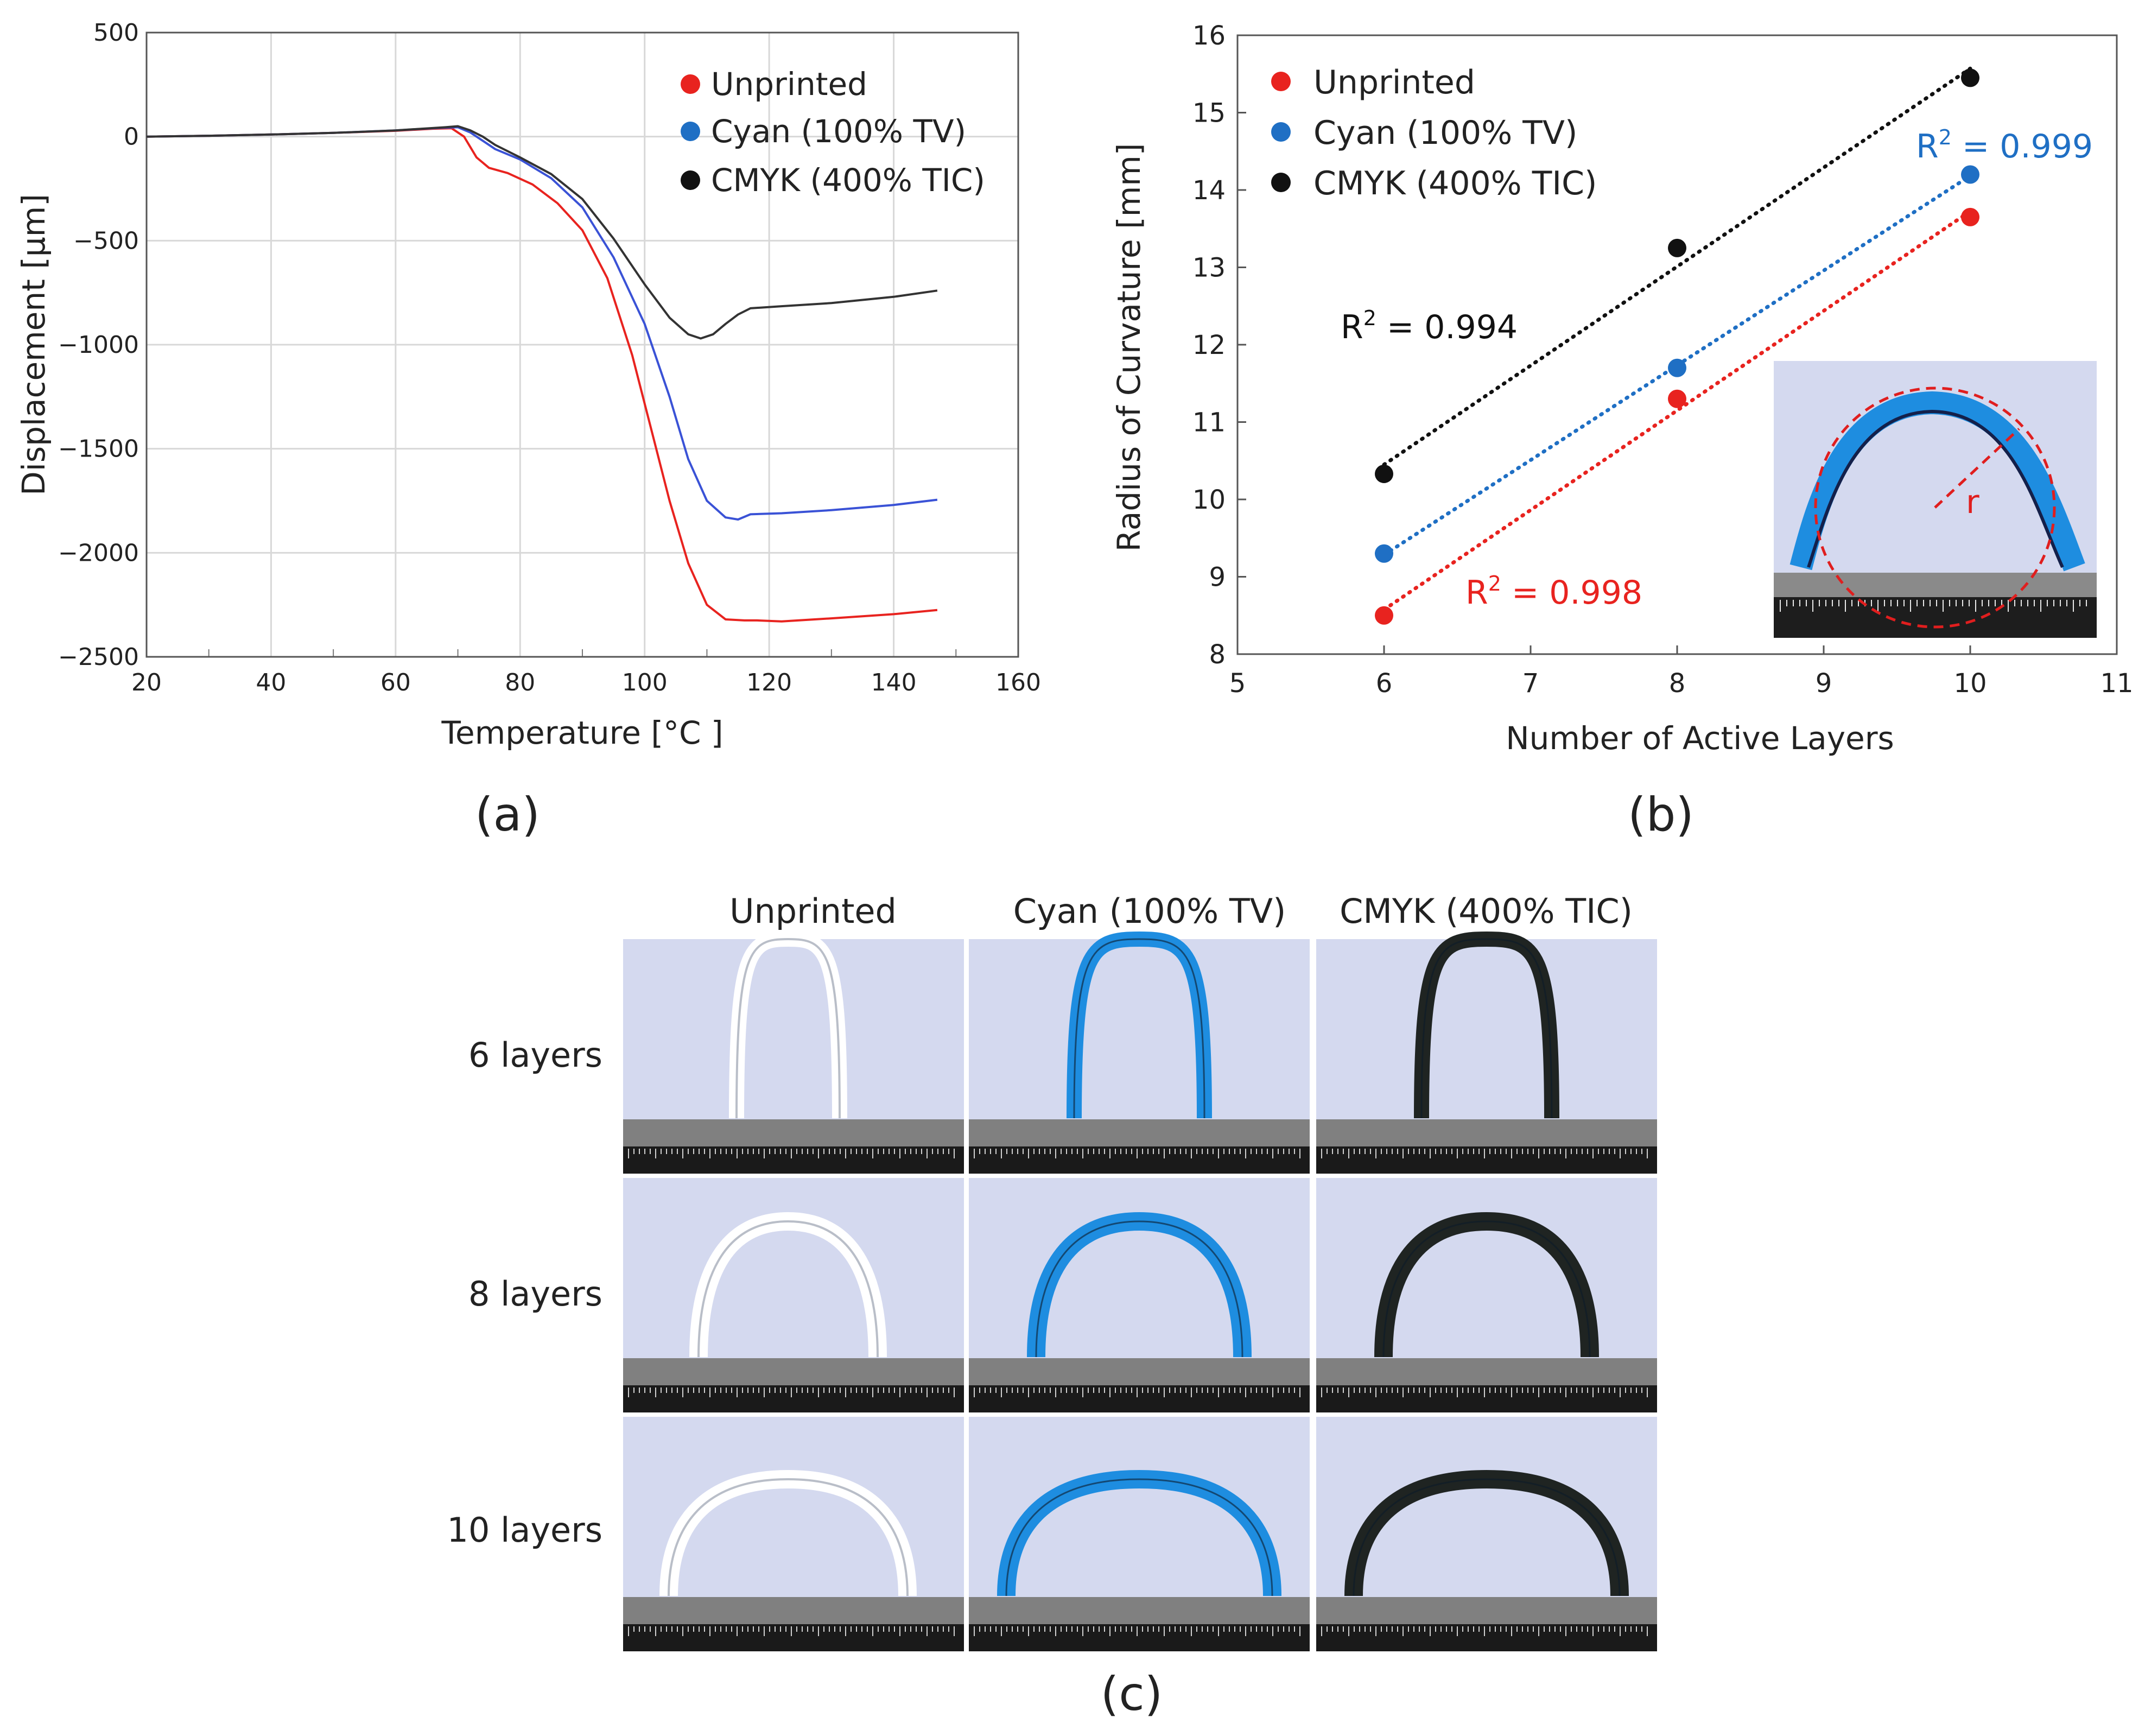  What do you see at coordinates (1209, 268) in the screenshot?
I see `y-tick-label: 13` at bounding box center [1209, 268].